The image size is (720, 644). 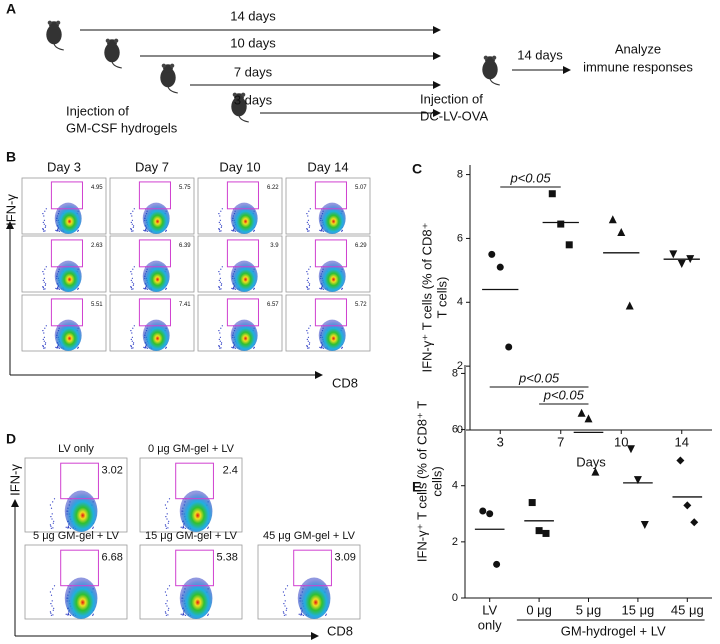 I want to click on gate-value: 3.02, so click(x=111, y=470).